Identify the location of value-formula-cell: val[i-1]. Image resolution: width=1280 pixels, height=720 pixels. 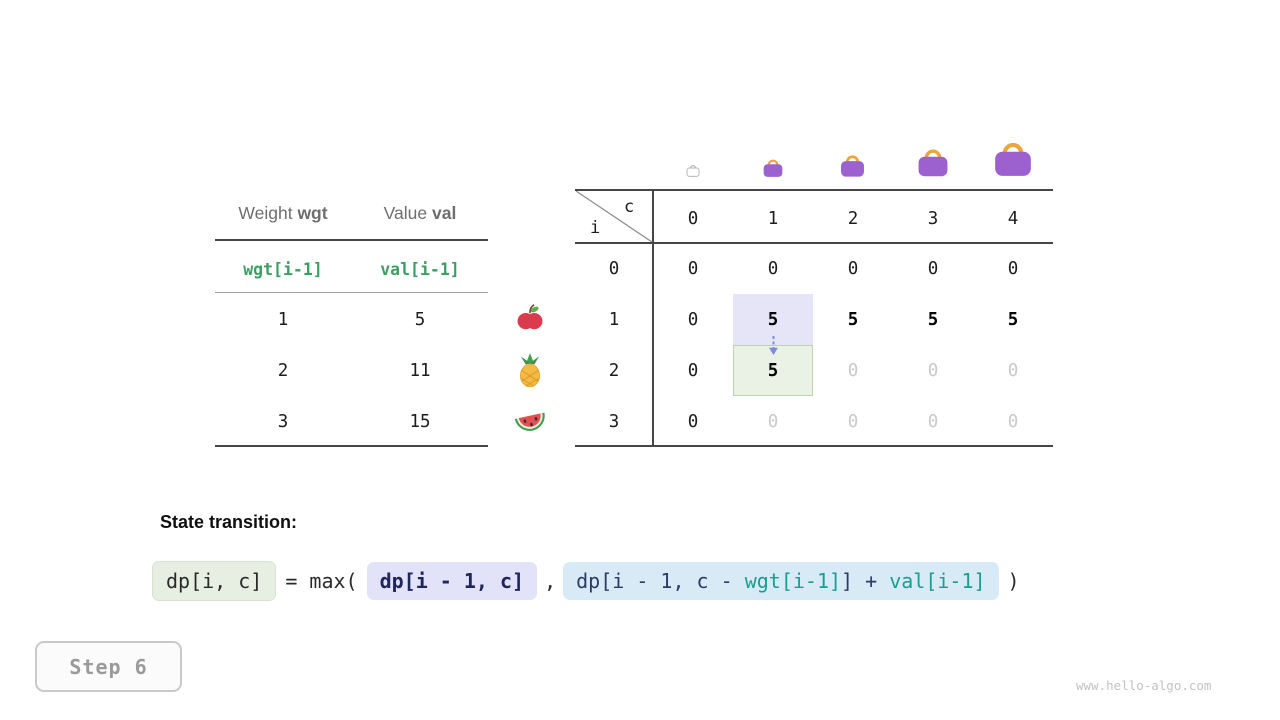
(420, 269).